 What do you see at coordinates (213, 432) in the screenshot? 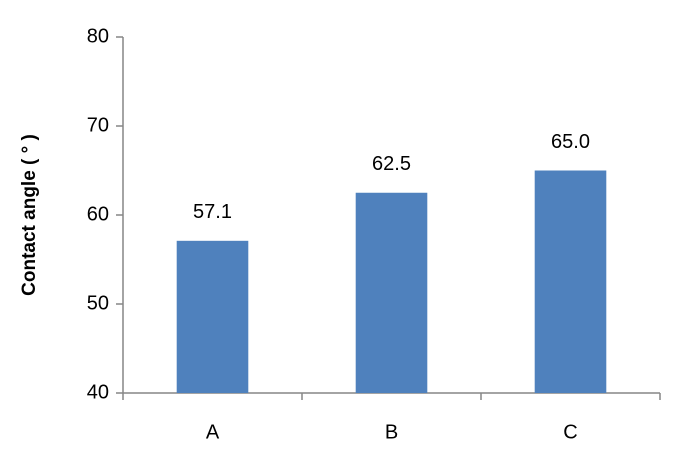
I see `x-tick-label: A` at bounding box center [213, 432].